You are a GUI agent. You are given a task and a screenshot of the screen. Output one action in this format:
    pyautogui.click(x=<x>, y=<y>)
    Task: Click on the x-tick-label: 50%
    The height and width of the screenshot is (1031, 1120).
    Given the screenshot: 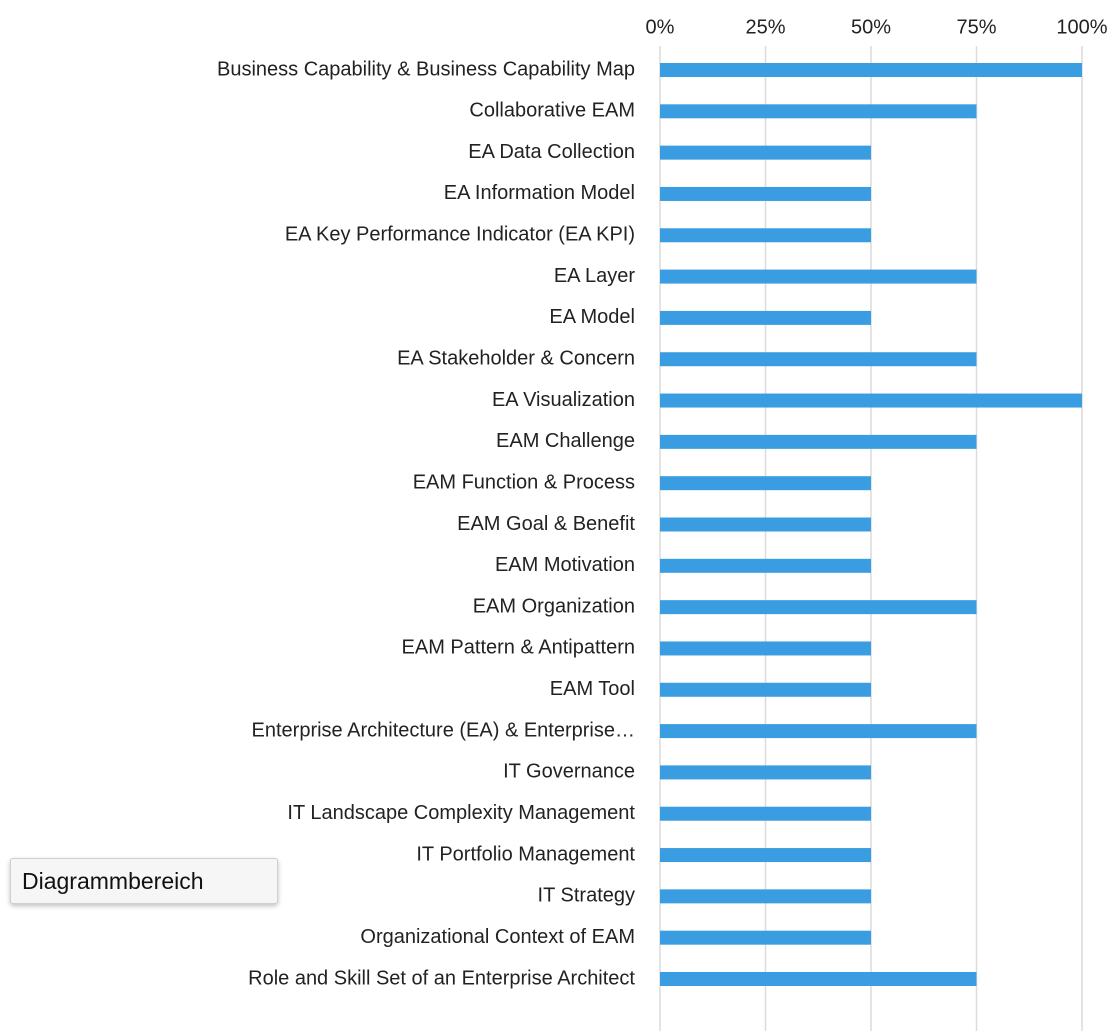 What is the action you would take?
    pyautogui.click(x=871, y=27)
    